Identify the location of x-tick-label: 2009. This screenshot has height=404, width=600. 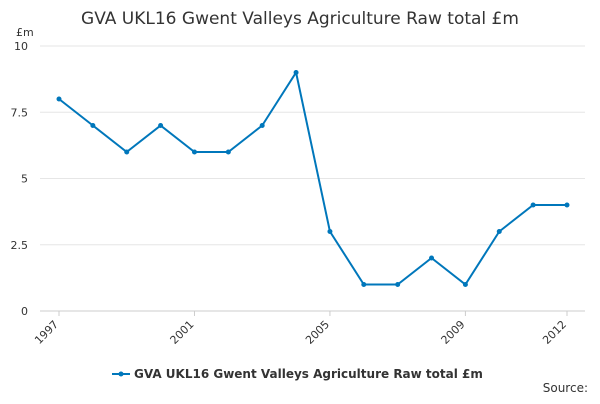
(453, 332).